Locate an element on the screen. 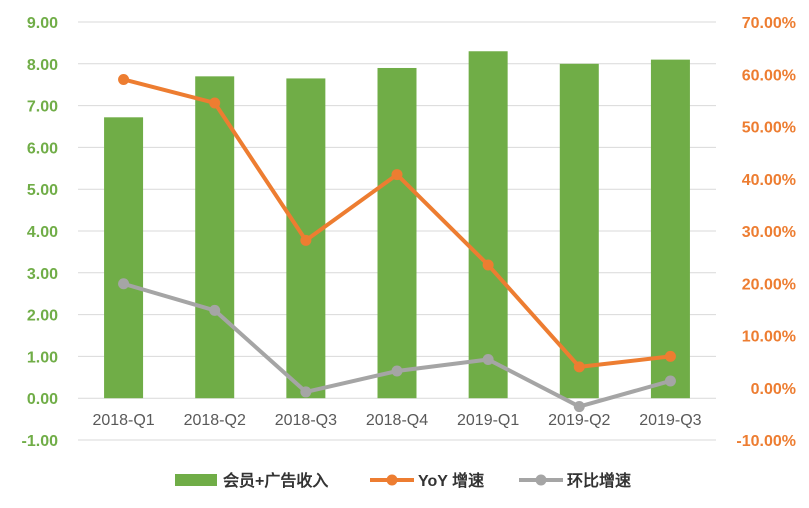 Image resolution: width=809 pixels, height=508 pixels. left-tick-label: -1.00 is located at coordinates (40, 441).